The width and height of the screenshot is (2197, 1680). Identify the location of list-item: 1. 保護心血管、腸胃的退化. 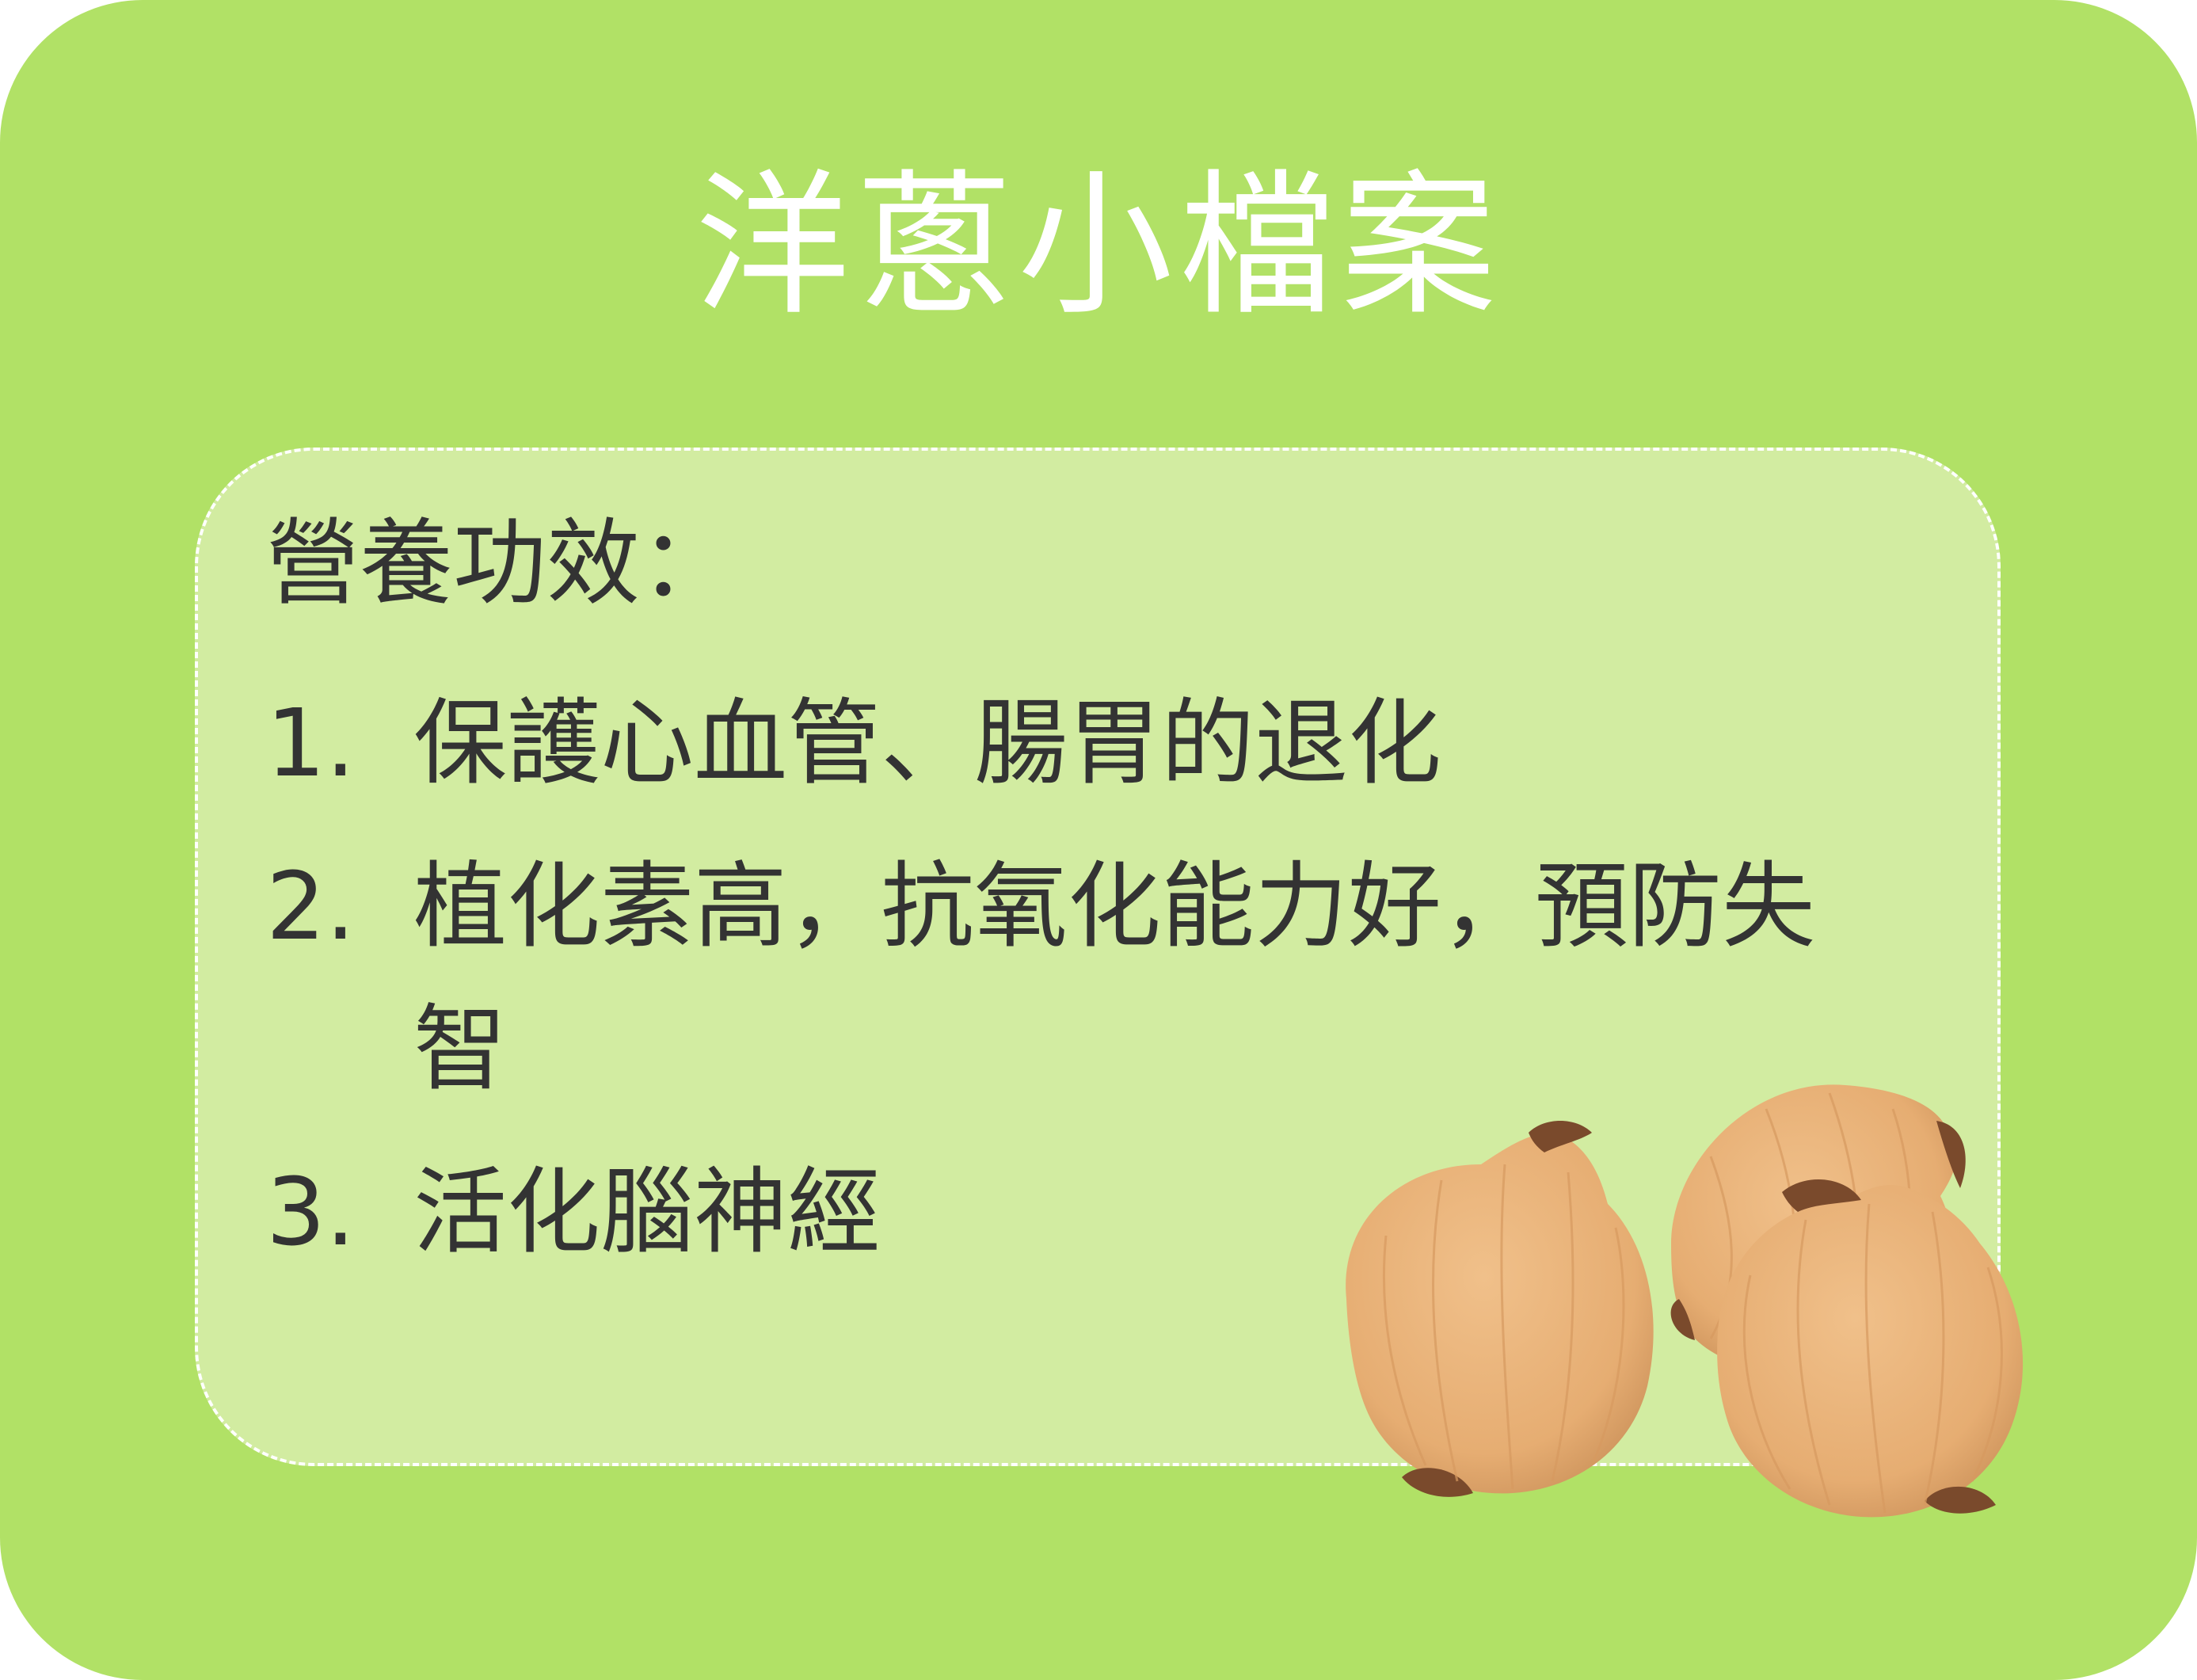
(1058, 743).